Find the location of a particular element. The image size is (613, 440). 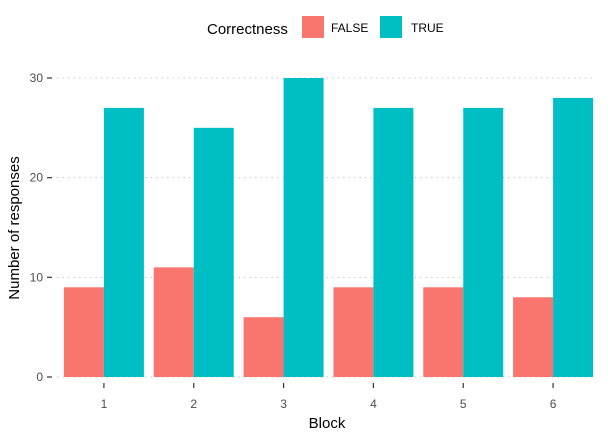

x-axis-title: Block is located at coordinates (327, 423).